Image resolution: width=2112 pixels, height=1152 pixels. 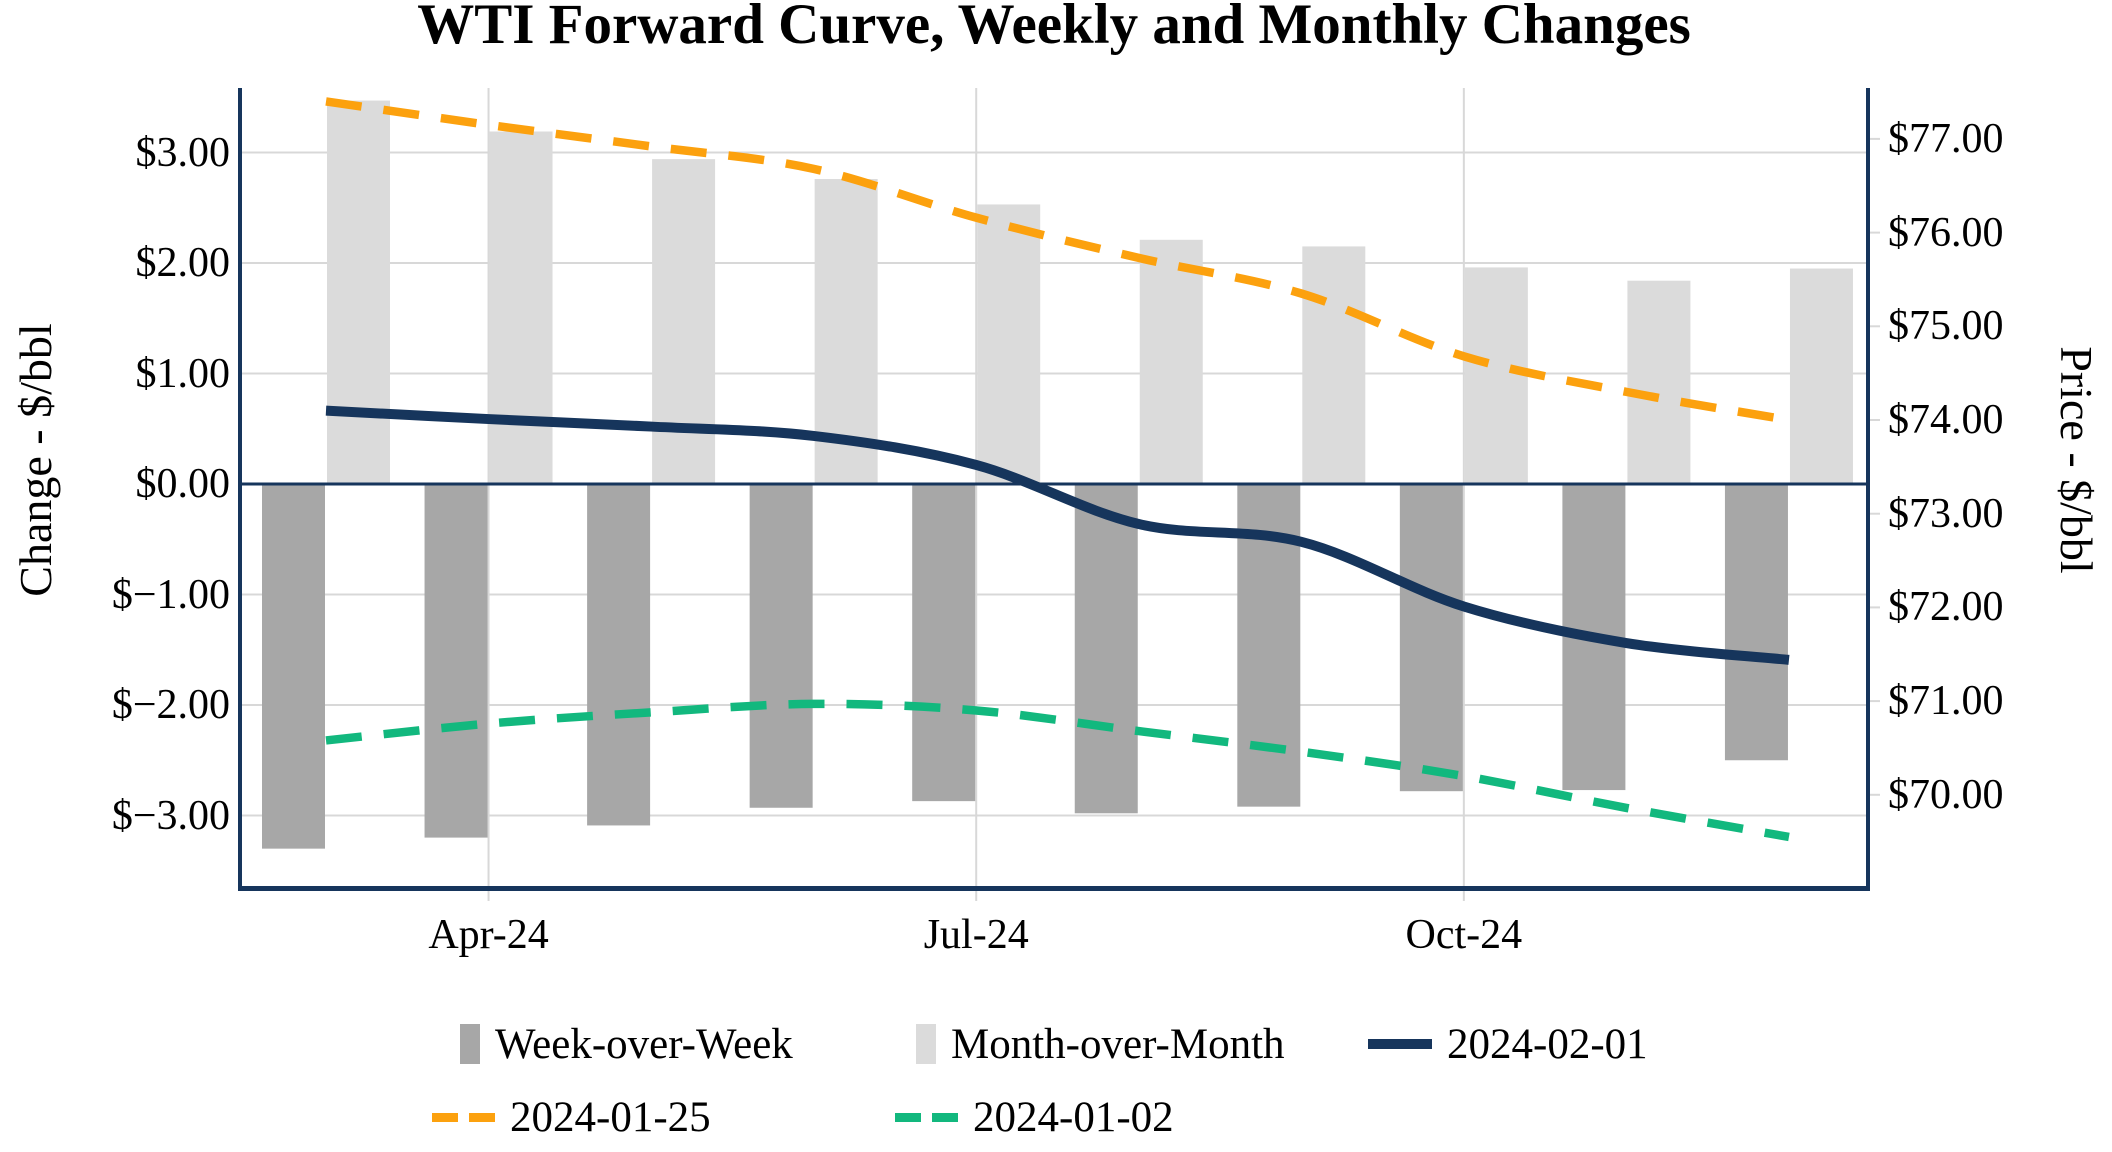 What do you see at coordinates (1868, 489) in the screenshot?
I see `right-axis-line` at bounding box center [1868, 489].